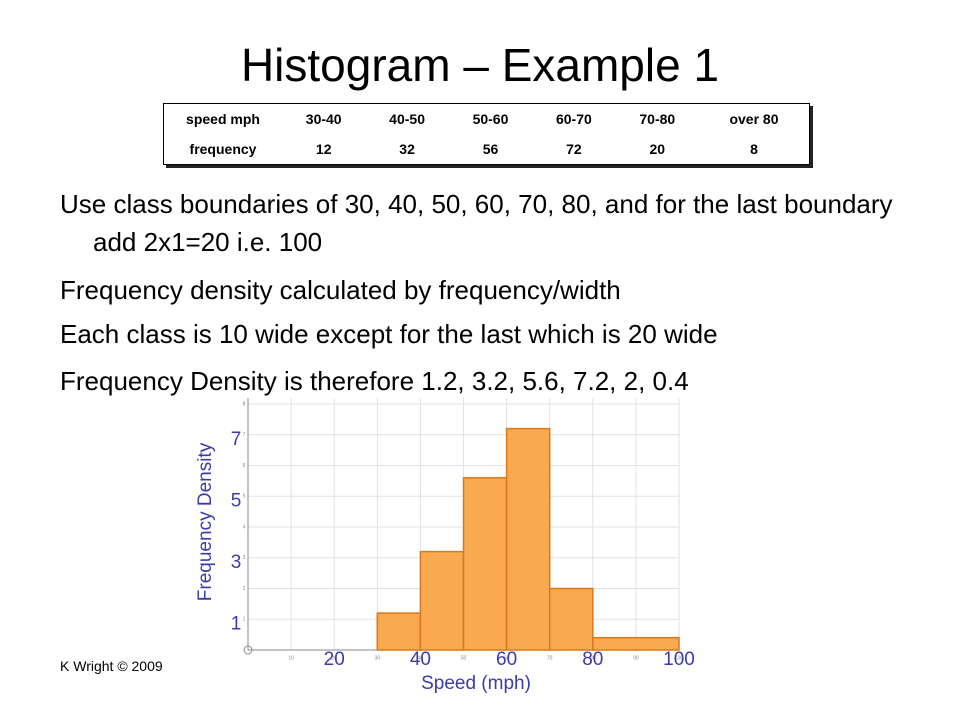 Image resolution: width=960 pixels, height=720 pixels. Describe the element at coordinates (378, 658) in the screenshot. I see `minor-x-tick-label: 30` at that location.